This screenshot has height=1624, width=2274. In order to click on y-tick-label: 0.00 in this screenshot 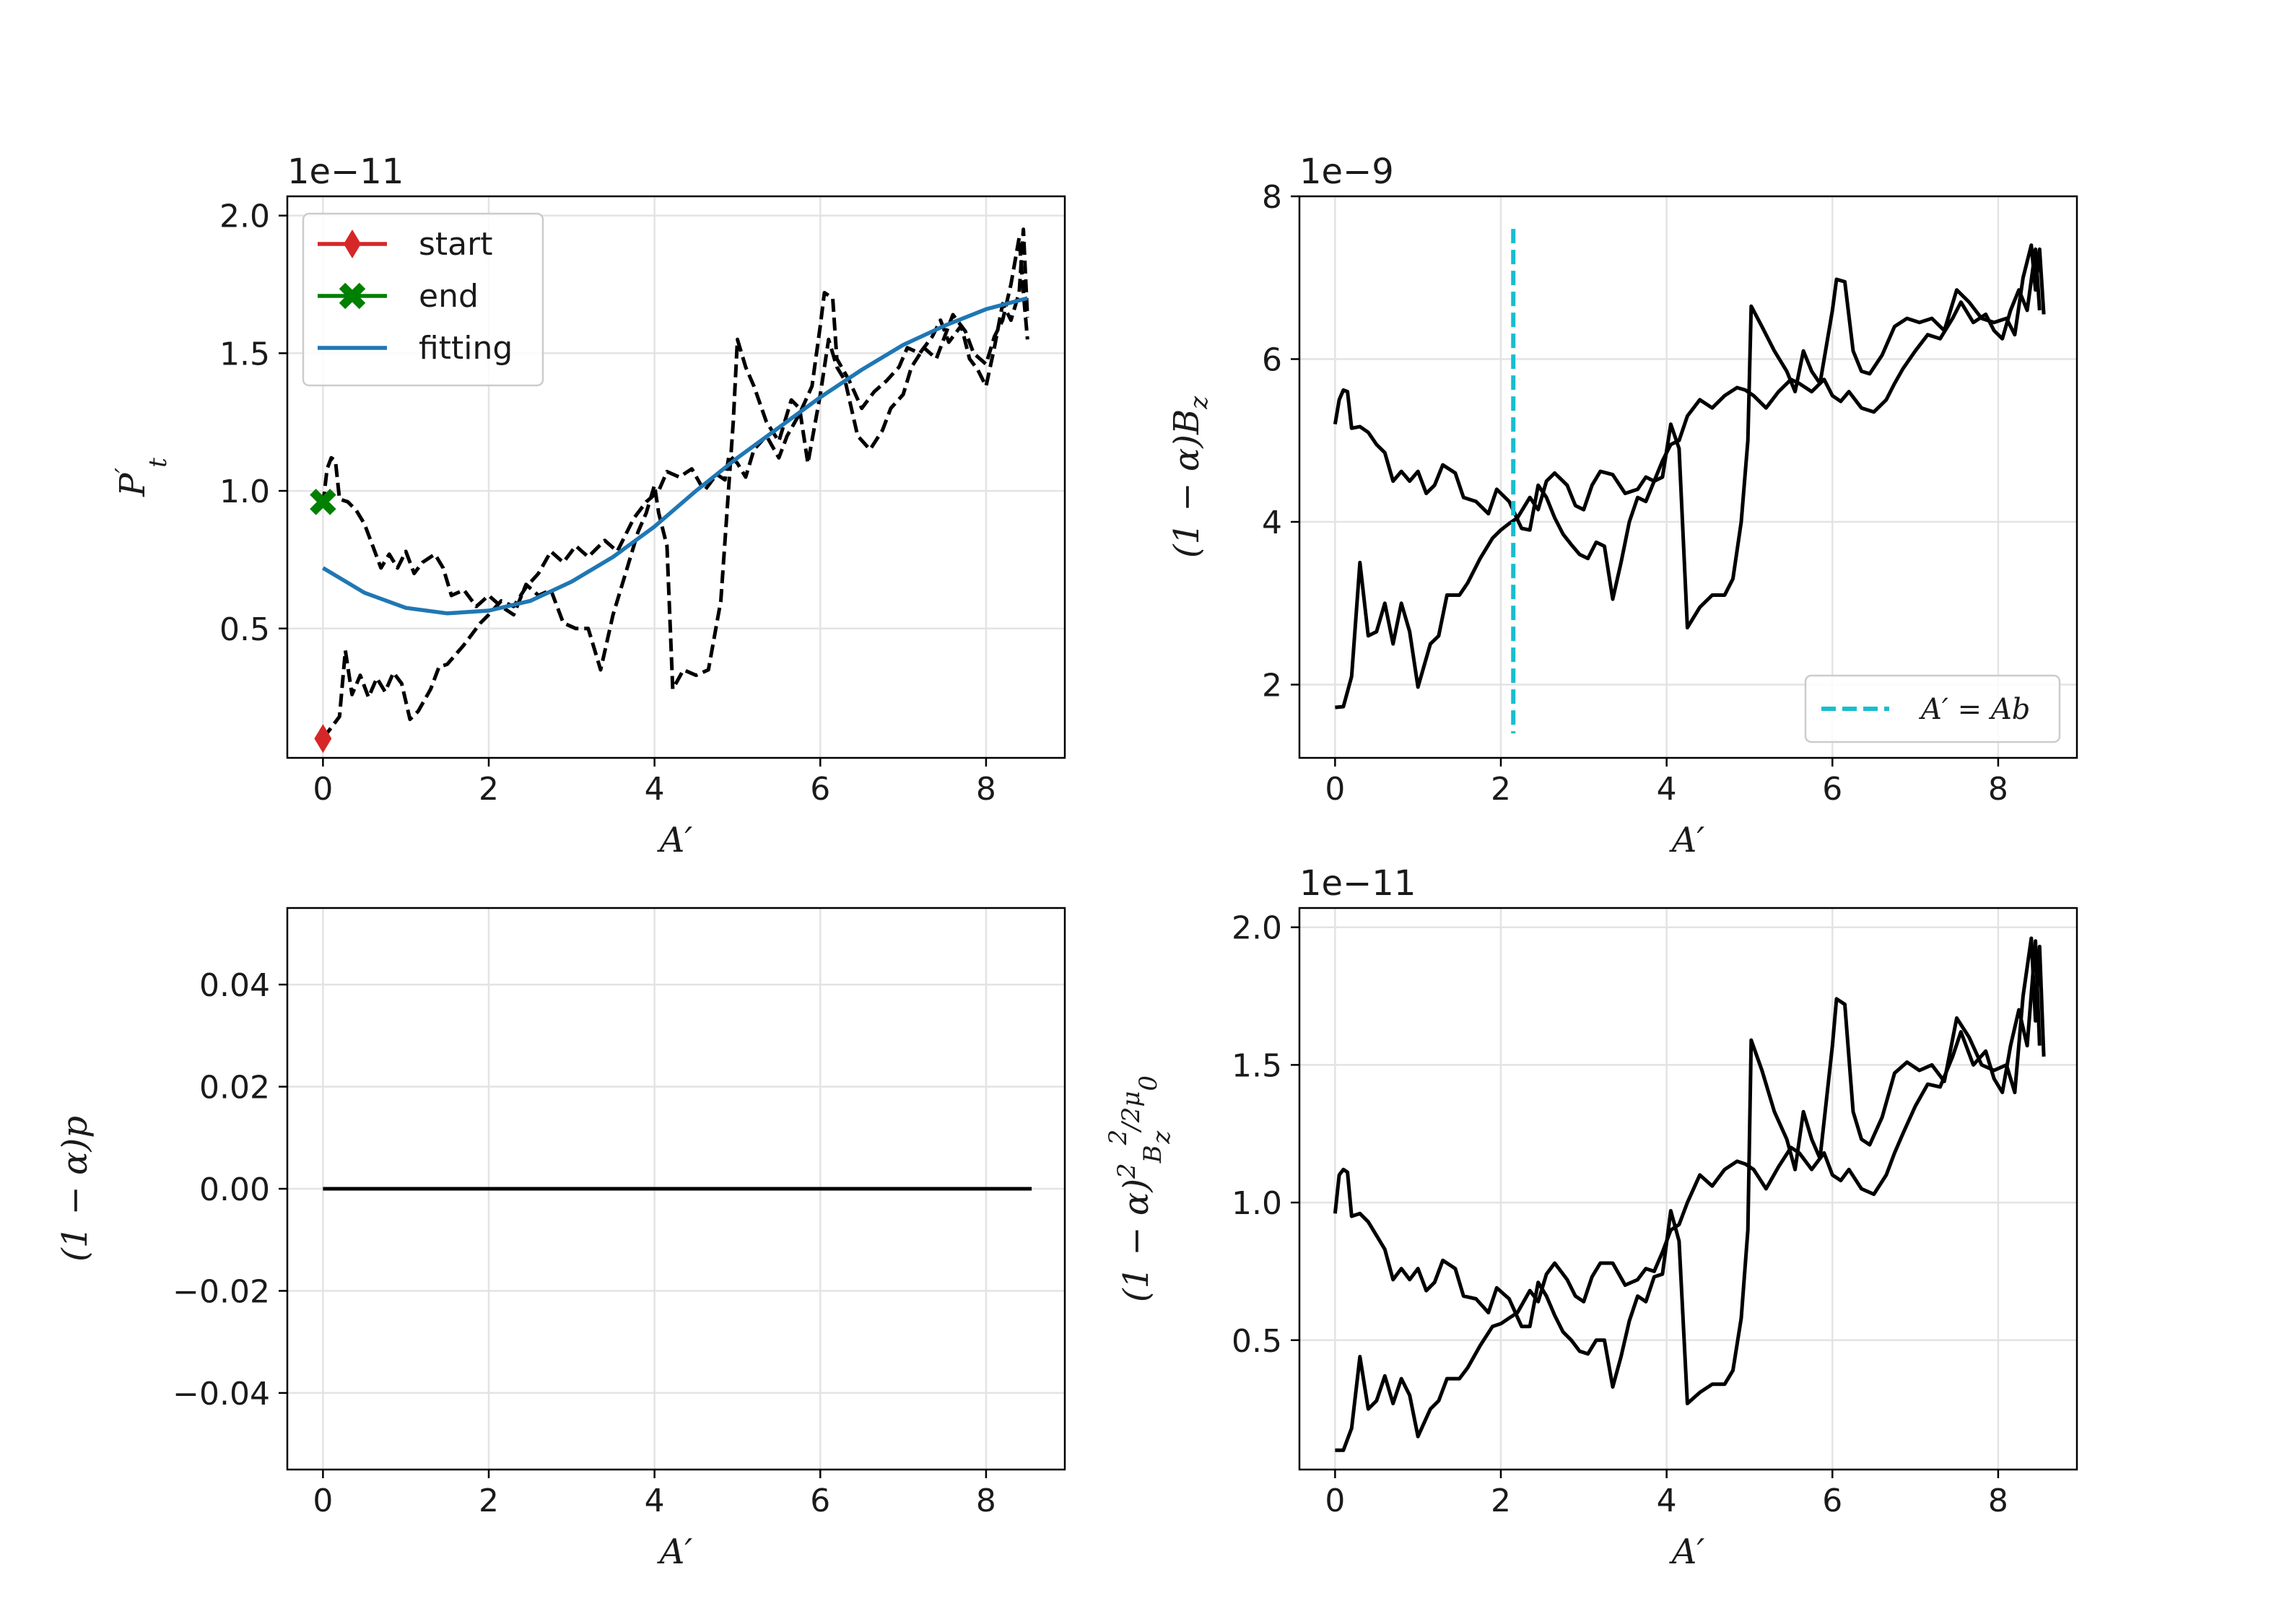, I will do `click(235, 1189)`.